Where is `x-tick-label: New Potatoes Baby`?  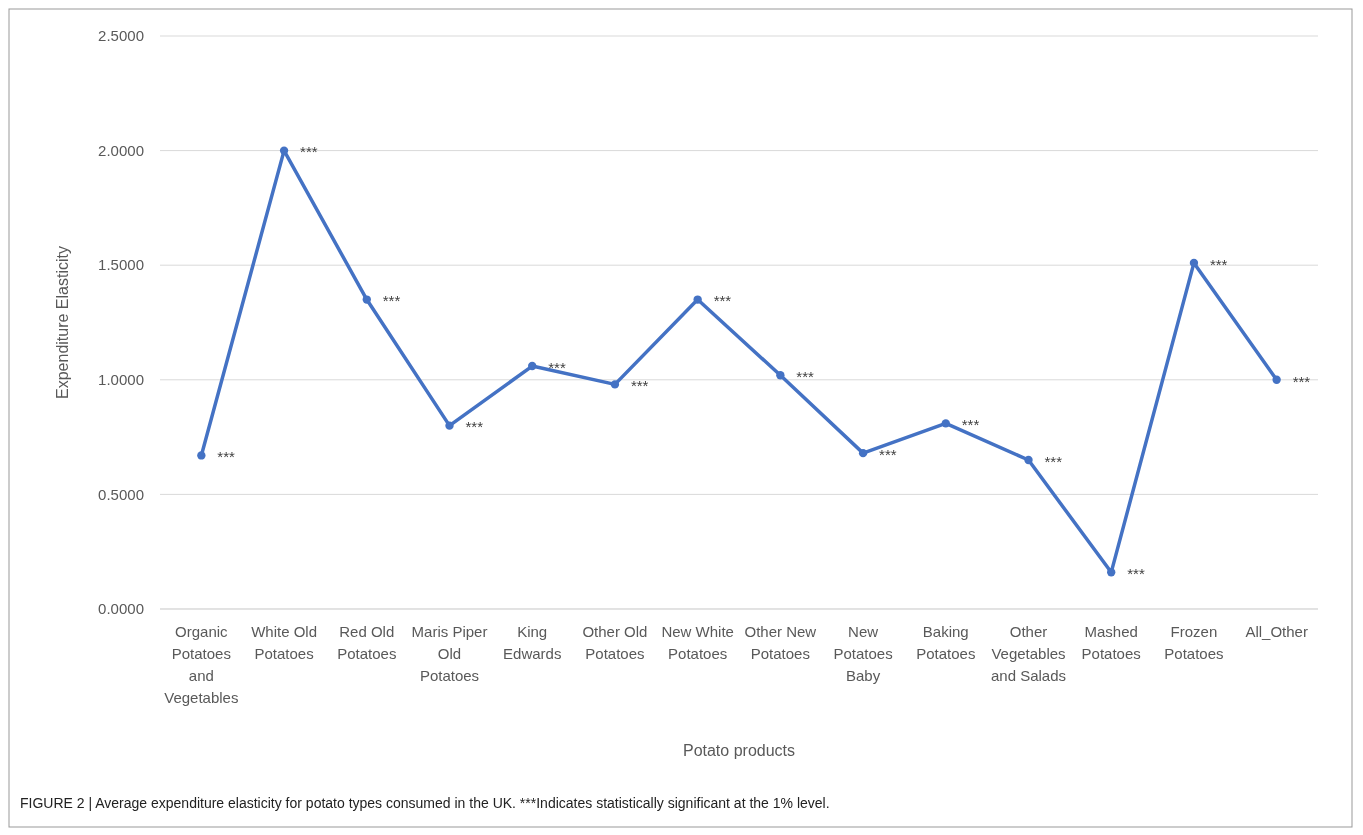
x-tick-label: New Potatoes Baby is located at coordinates (863, 653).